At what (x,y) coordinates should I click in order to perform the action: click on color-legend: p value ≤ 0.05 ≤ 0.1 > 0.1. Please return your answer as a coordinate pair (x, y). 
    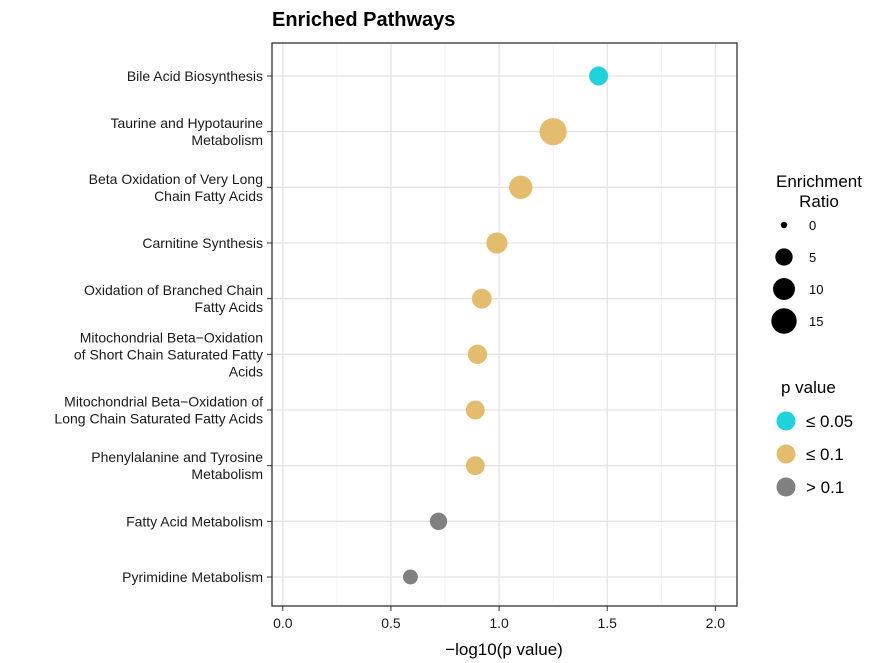
    Looking at the image, I should click on (814, 437).